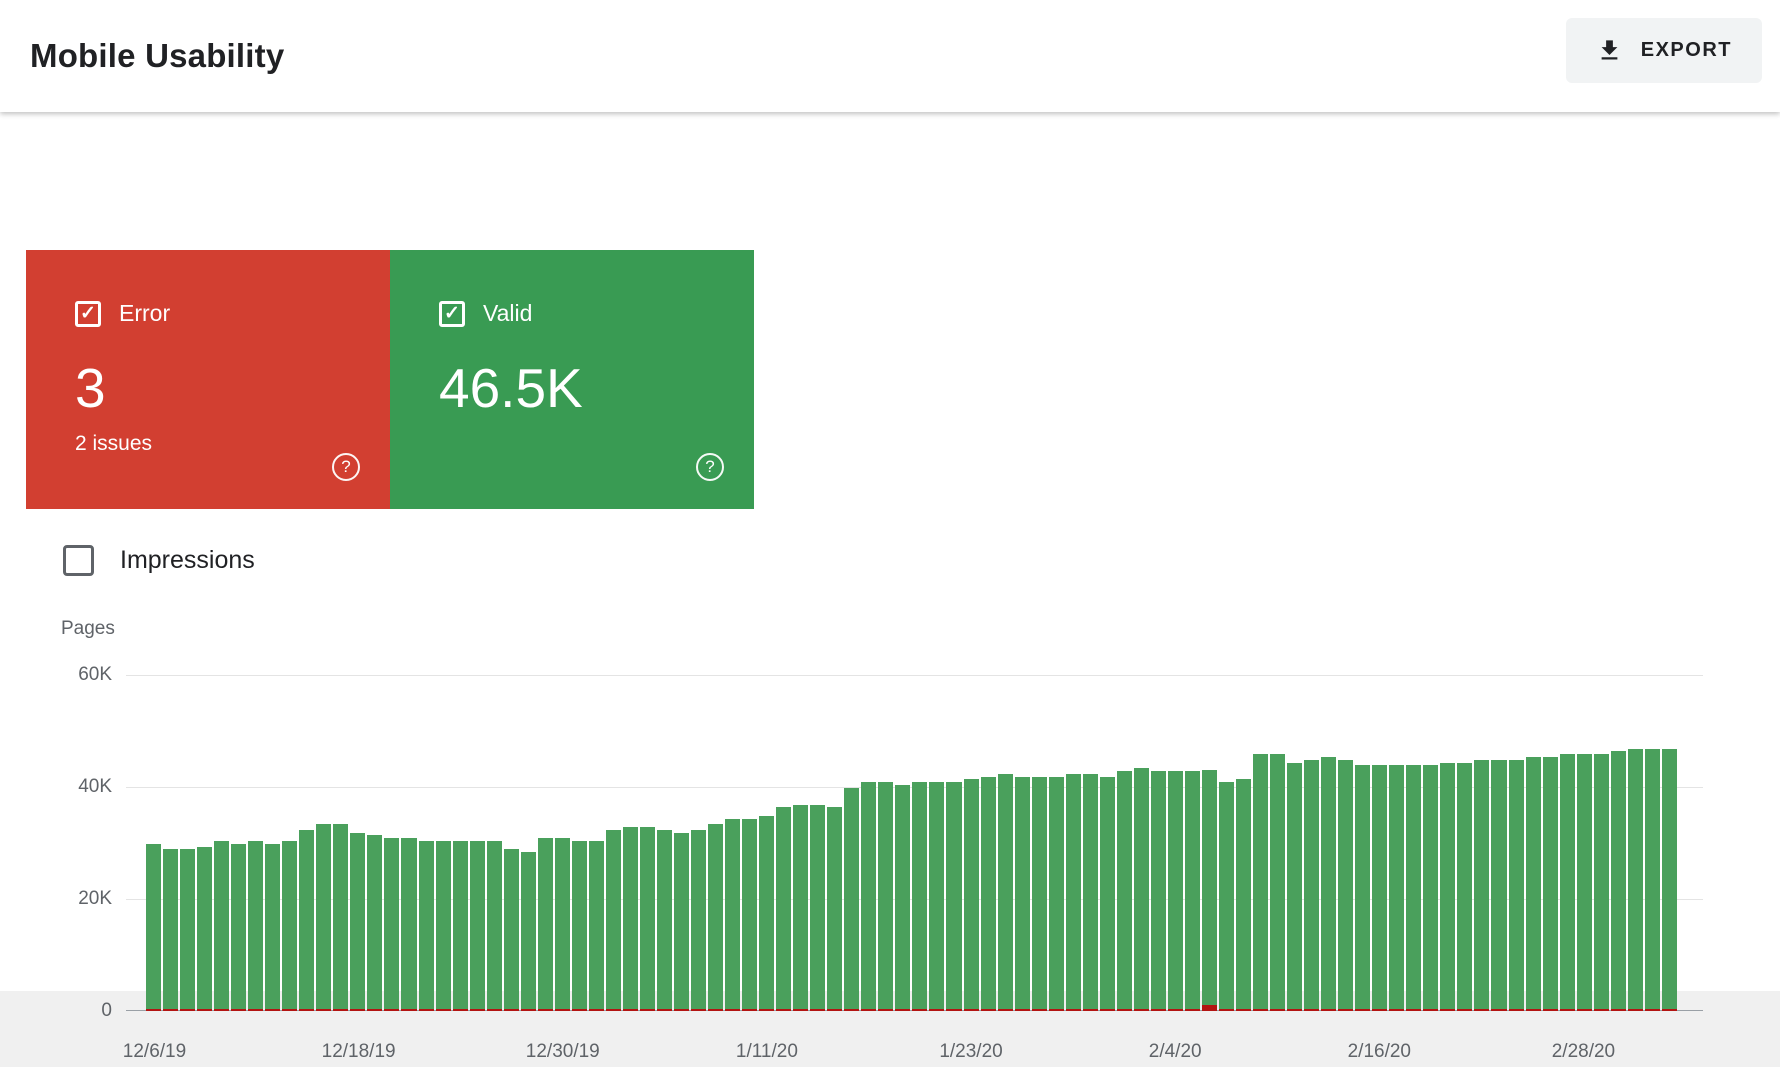 Image resolution: width=1780 pixels, height=1067 pixels. What do you see at coordinates (159, 560) in the screenshot?
I see `impressions-toggle: Impressions` at bounding box center [159, 560].